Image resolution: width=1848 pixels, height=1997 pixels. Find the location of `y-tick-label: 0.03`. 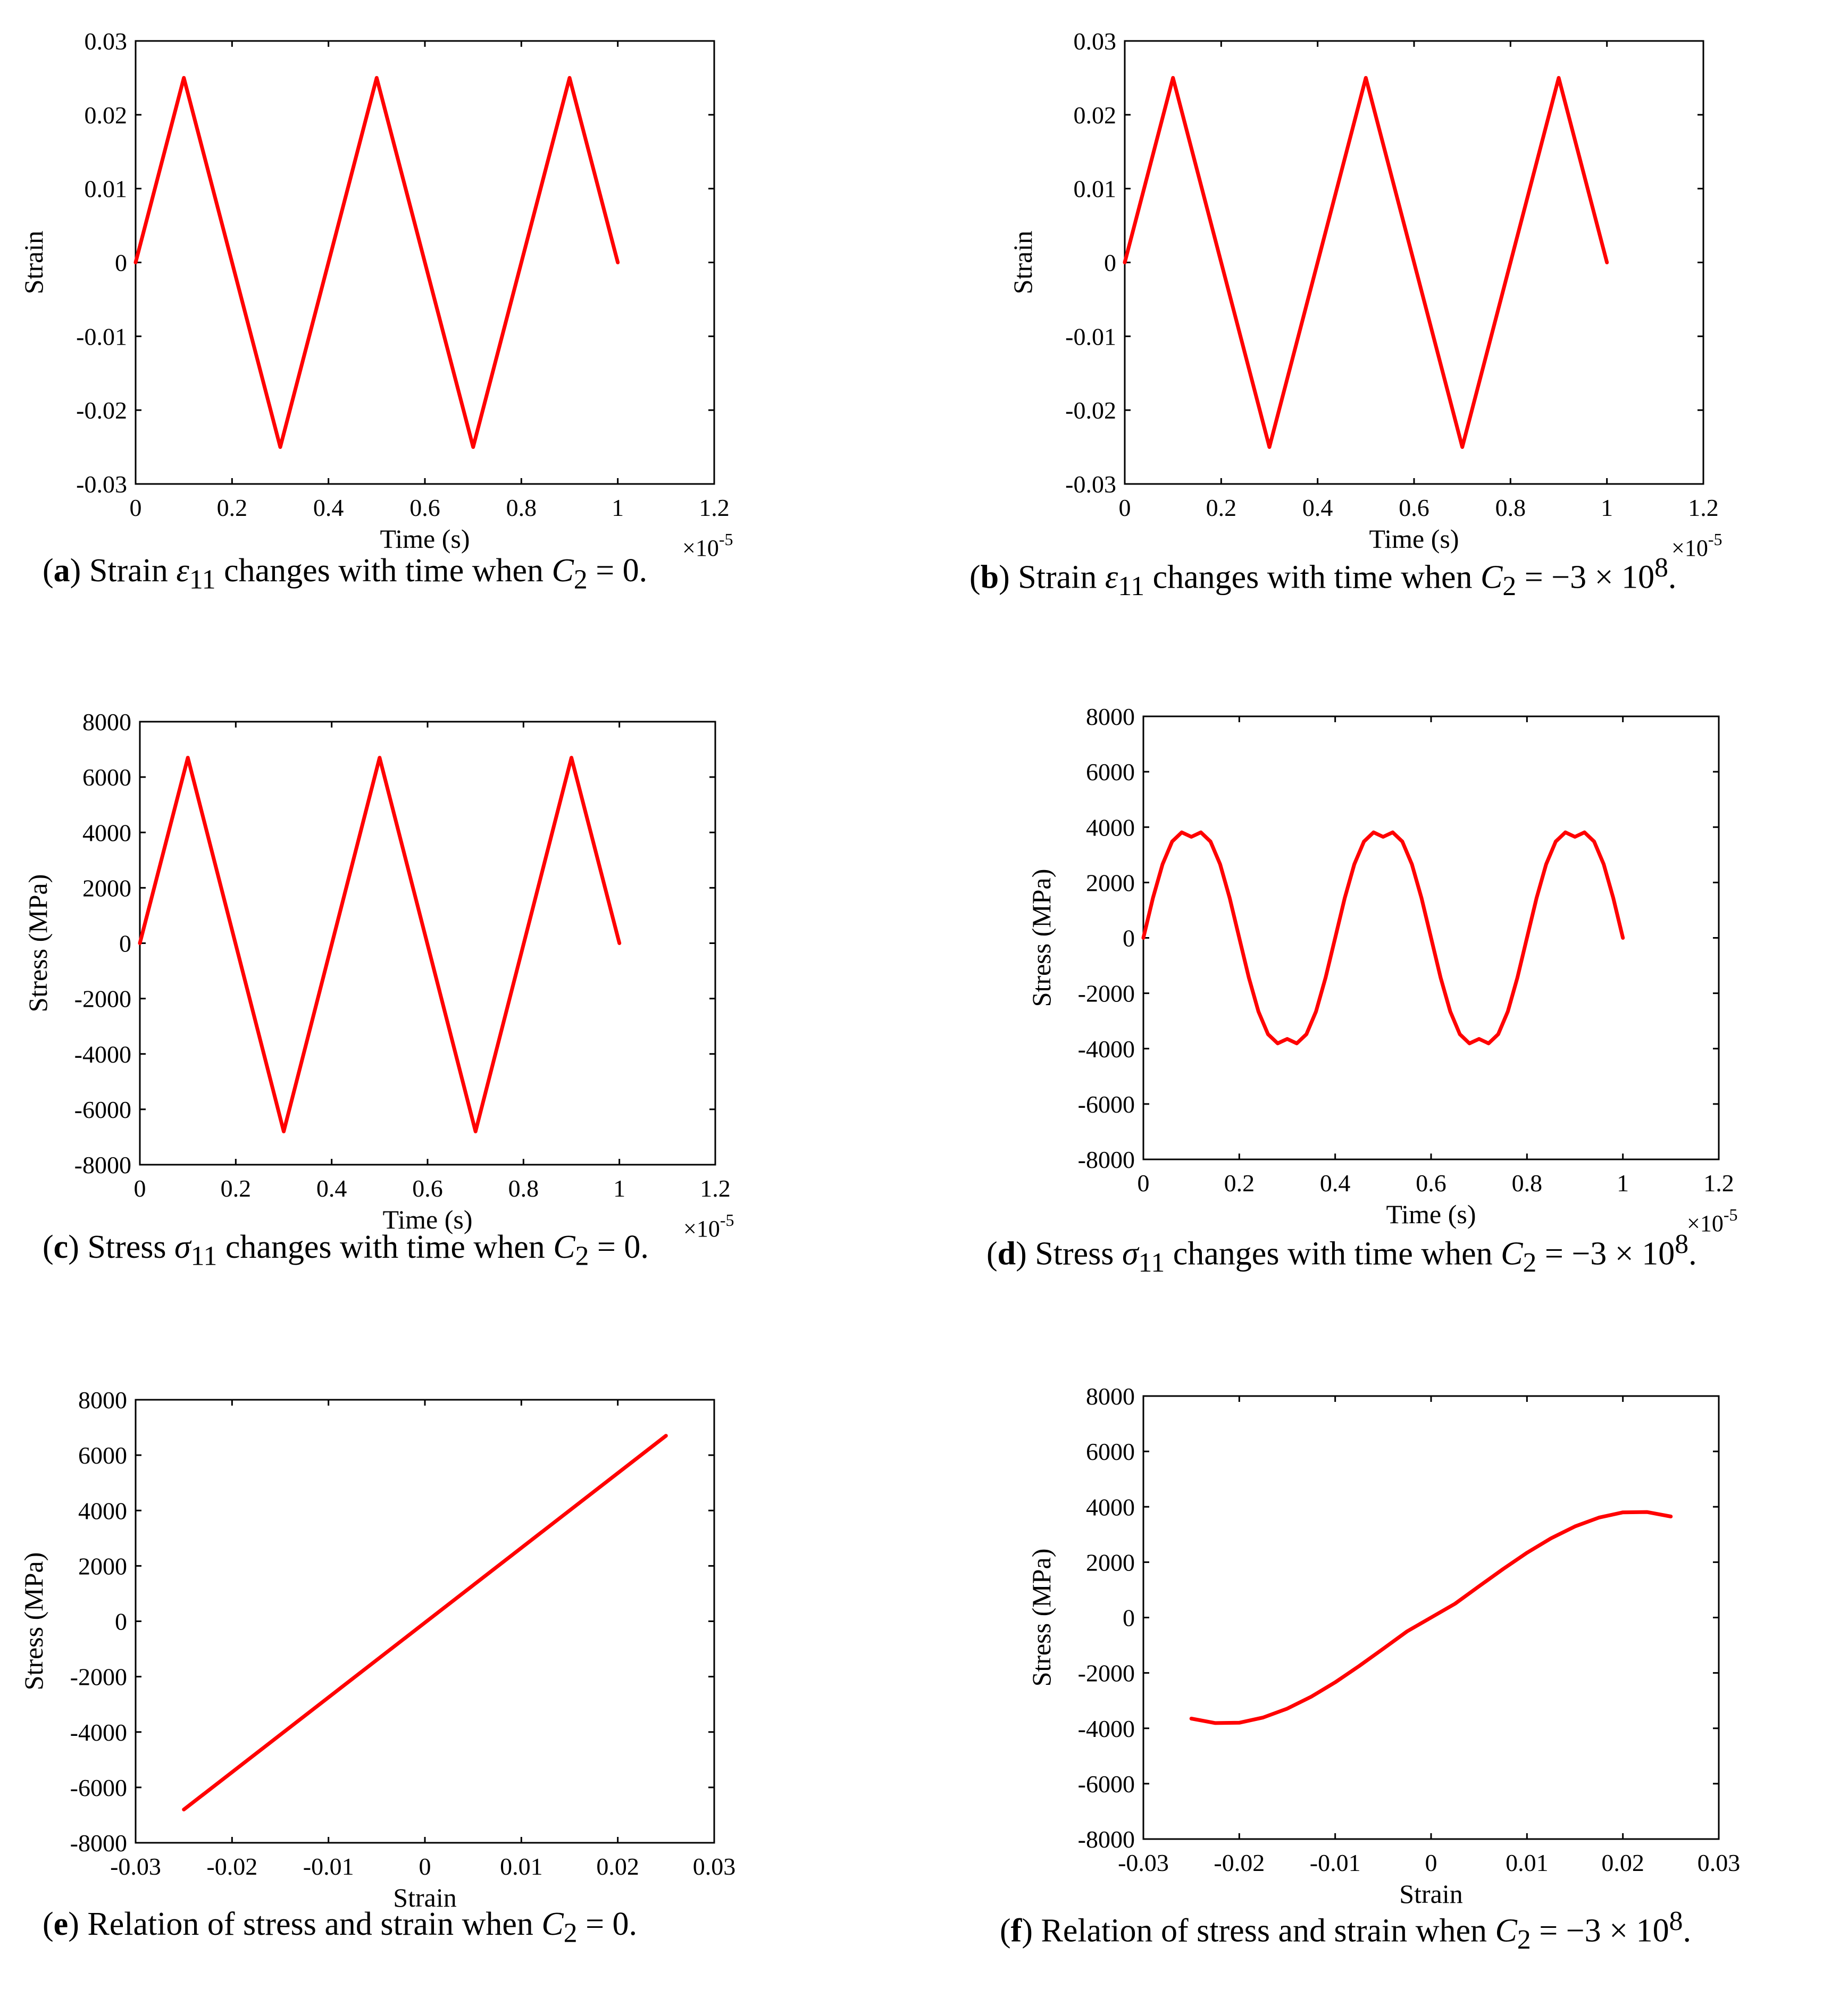

y-tick-label: 0.03 is located at coordinates (1095, 41).